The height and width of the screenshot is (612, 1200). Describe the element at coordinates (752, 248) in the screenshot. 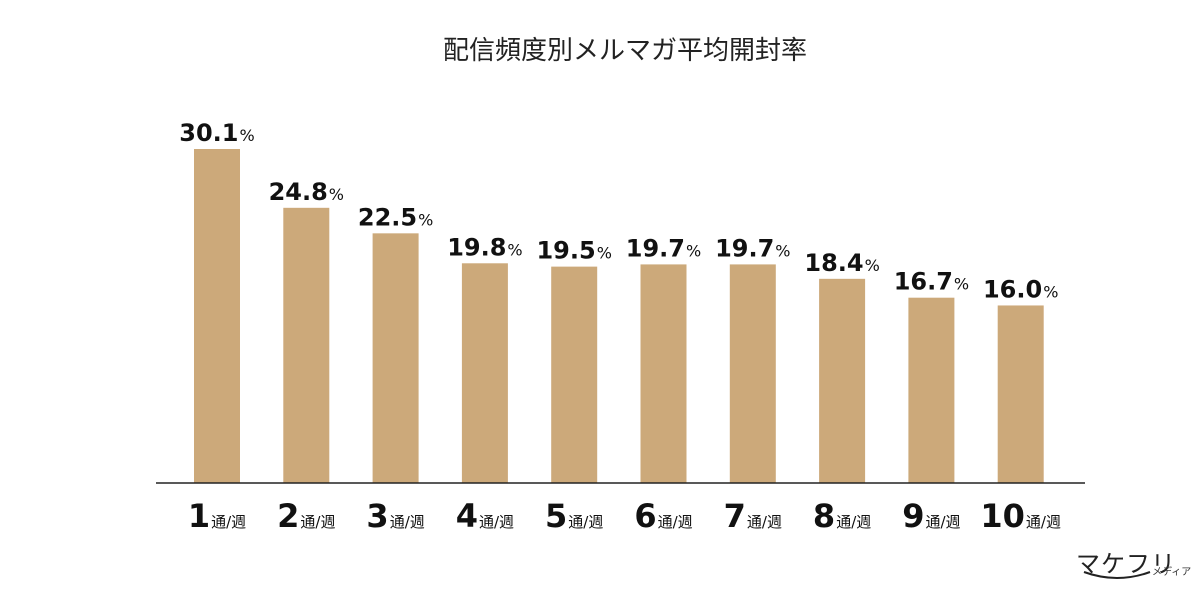

I see `value-label-7: 19.7%` at that location.